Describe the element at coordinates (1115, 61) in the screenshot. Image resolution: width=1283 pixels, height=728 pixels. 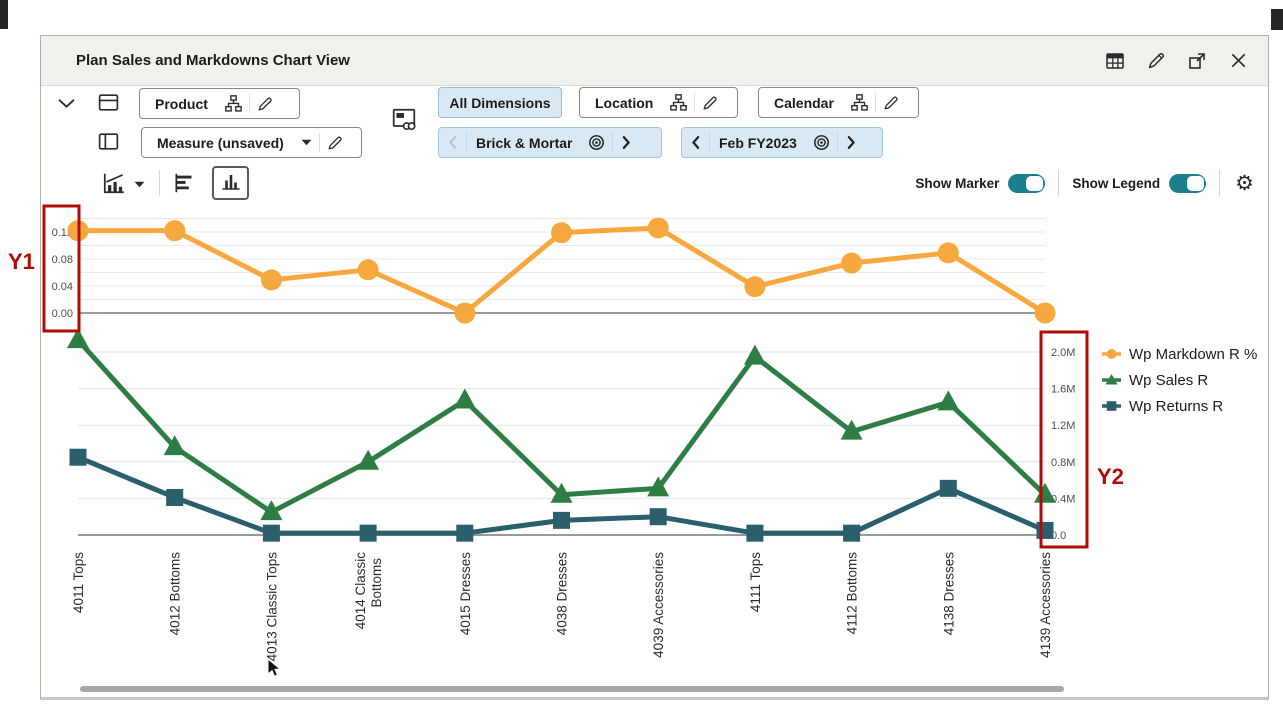
I see `grid-view-icon` at that location.